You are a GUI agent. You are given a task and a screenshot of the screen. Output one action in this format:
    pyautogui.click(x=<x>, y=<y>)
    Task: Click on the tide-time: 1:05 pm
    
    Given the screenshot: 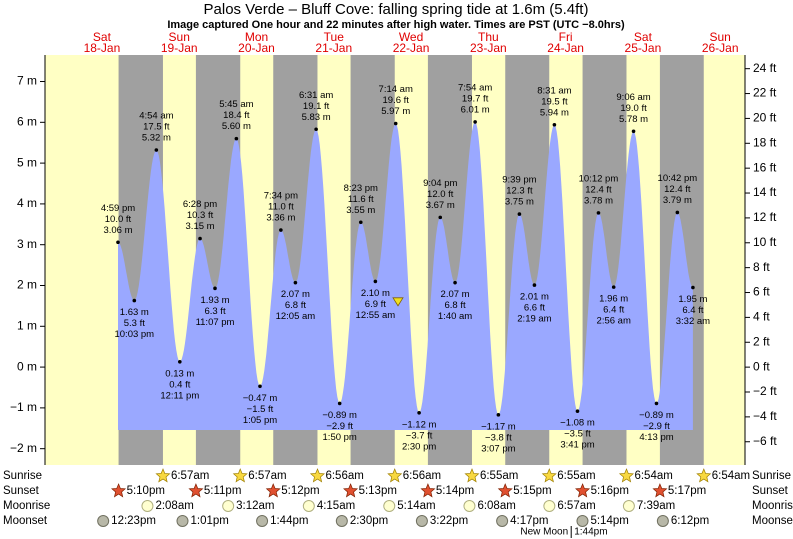 What is the action you would take?
    pyautogui.click(x=260, y=420)
    